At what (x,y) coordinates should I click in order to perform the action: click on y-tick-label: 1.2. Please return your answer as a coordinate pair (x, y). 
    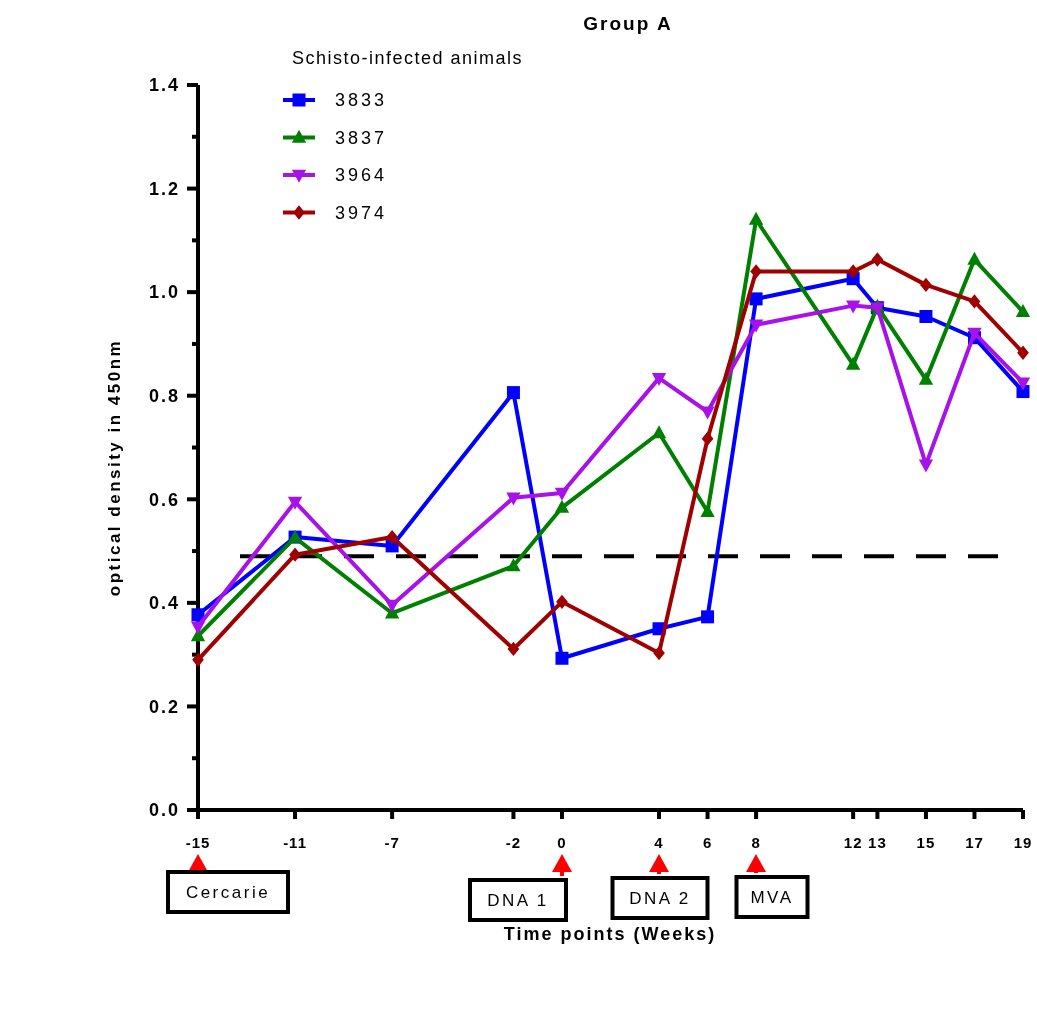
    Looking at the image, I should click on (164, 188).